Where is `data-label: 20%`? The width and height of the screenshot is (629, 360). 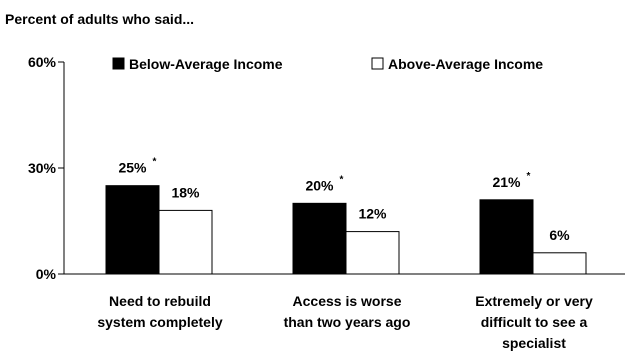
data-label: 20% is located at coordinates (319, 185).